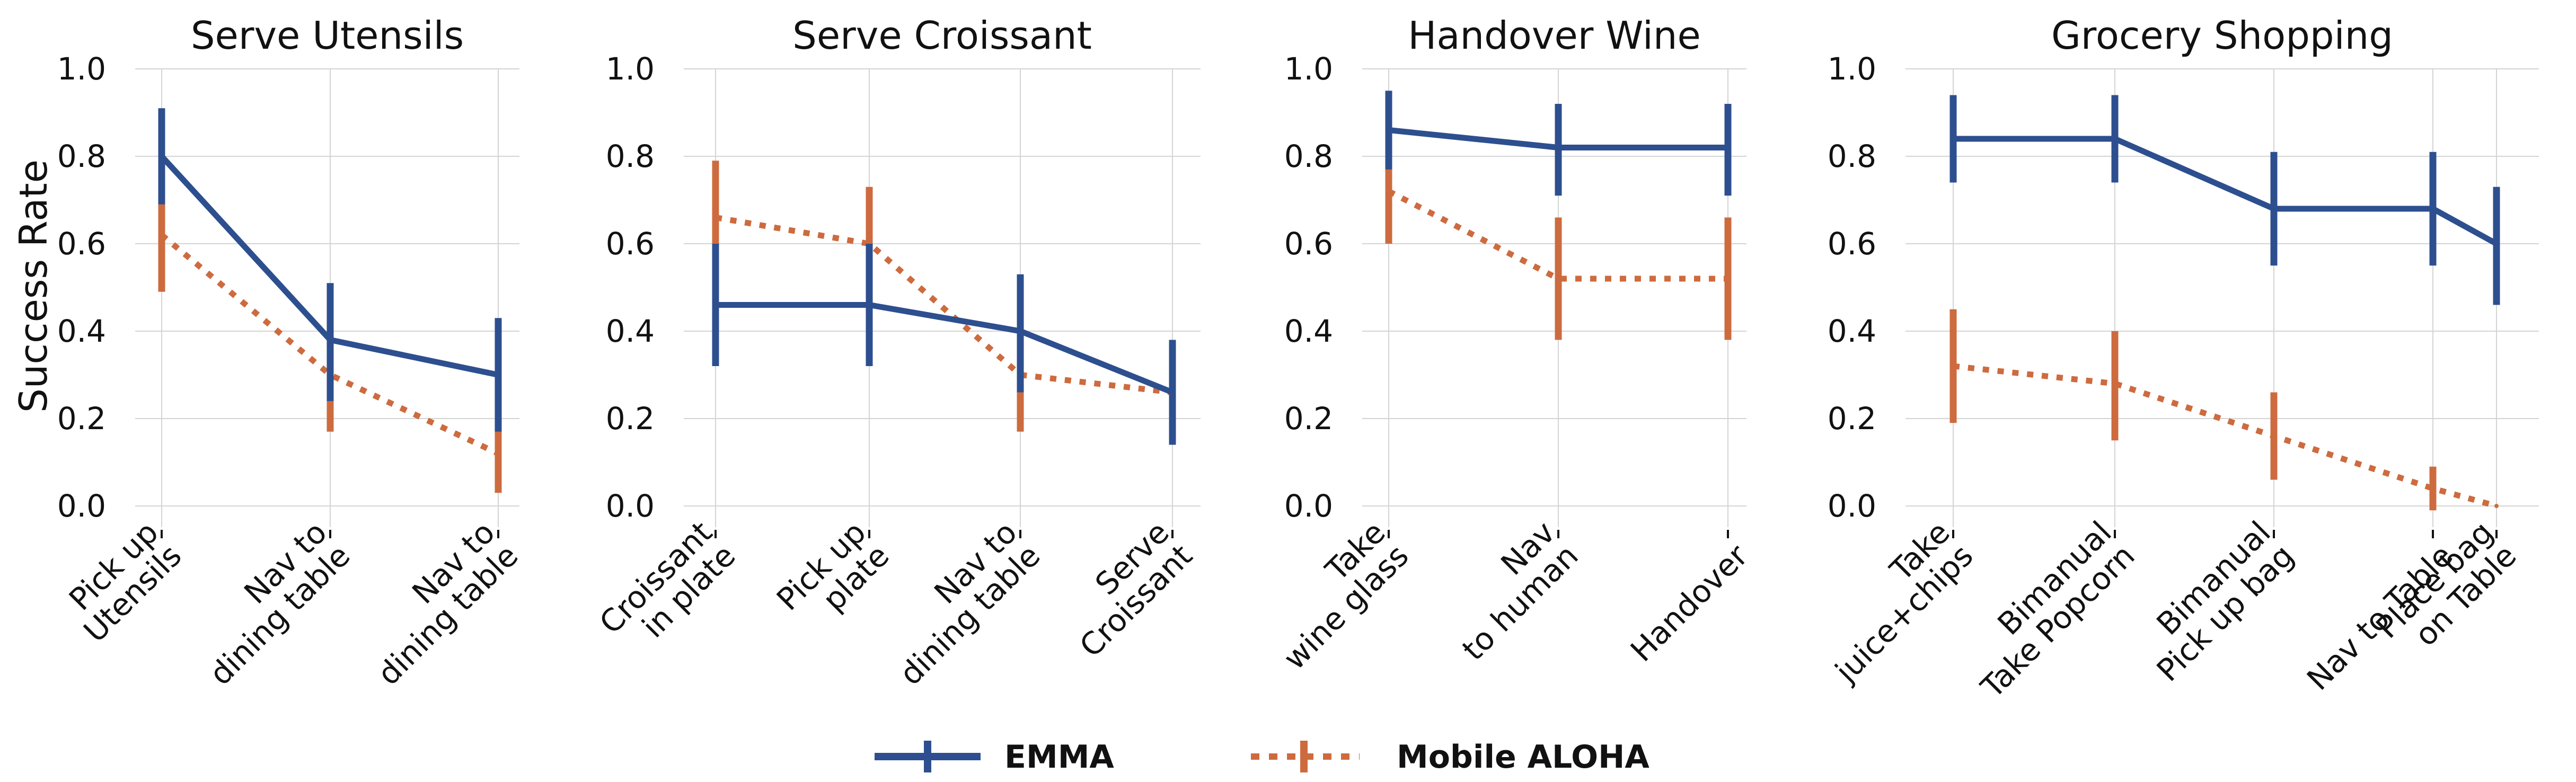  Describe the element at coordinates (945, 349) in the screenshot. I see `serve-croissant-emma-line` at that location.